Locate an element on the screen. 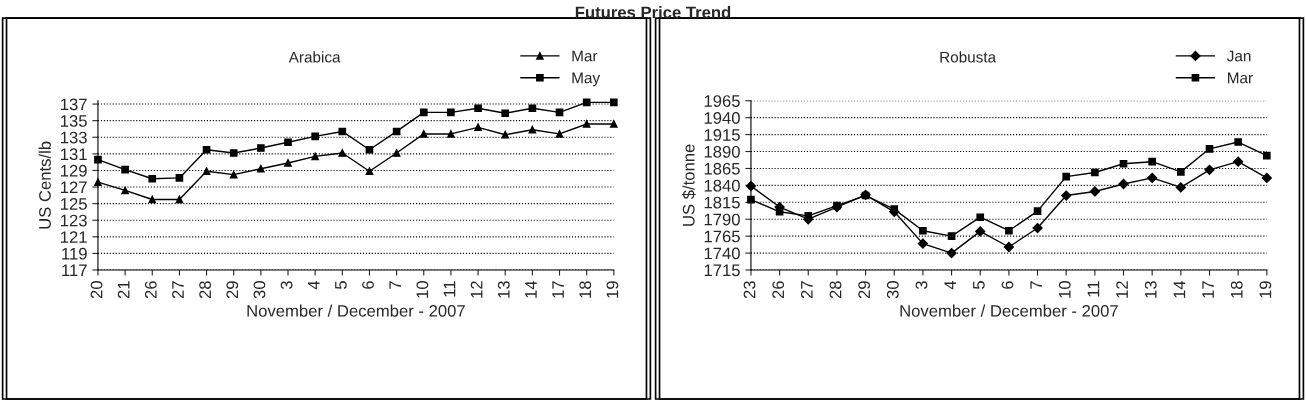 The height and width of the screenshot is (403, 1306). chart-subtitle: Arabica is located at coordinates (314, 57).